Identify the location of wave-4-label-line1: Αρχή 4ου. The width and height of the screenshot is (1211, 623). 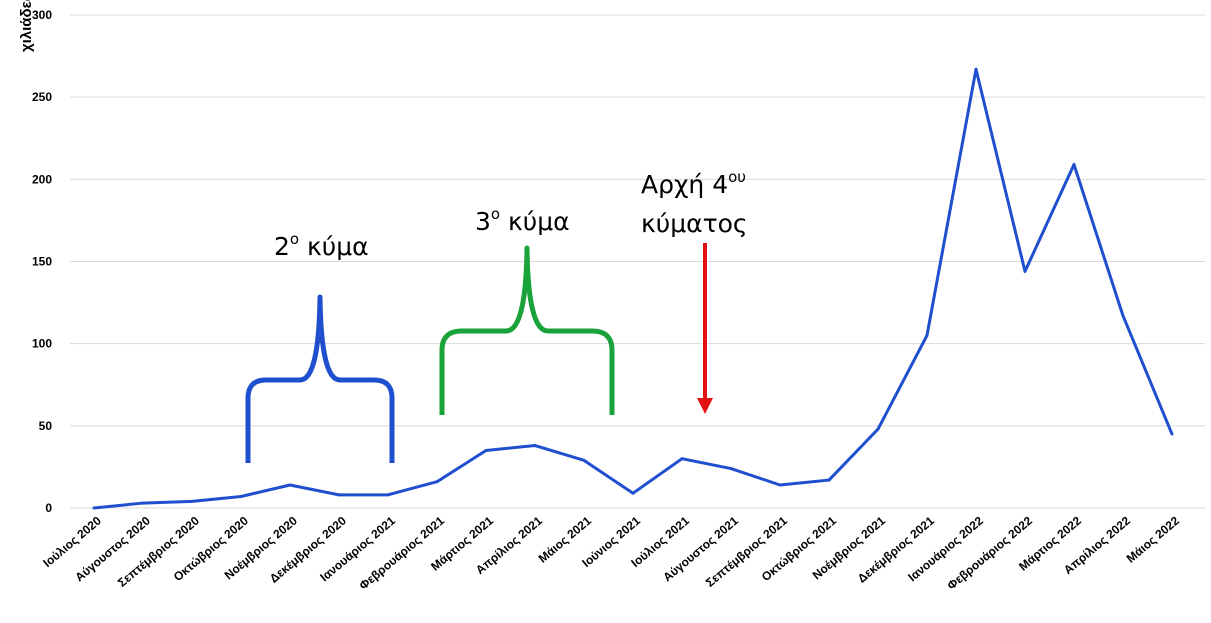
(693, 183).